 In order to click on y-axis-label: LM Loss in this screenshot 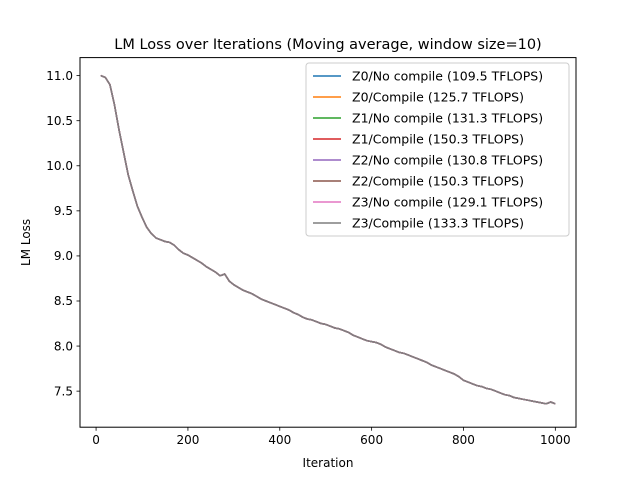, I will do `click(26, 242)`.